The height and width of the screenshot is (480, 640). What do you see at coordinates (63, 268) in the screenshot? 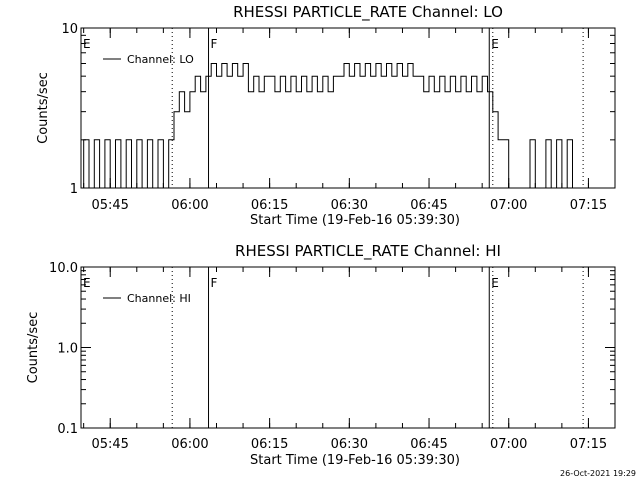
I see `y-tick-label: 10.0` at bounding box center [63, 268].